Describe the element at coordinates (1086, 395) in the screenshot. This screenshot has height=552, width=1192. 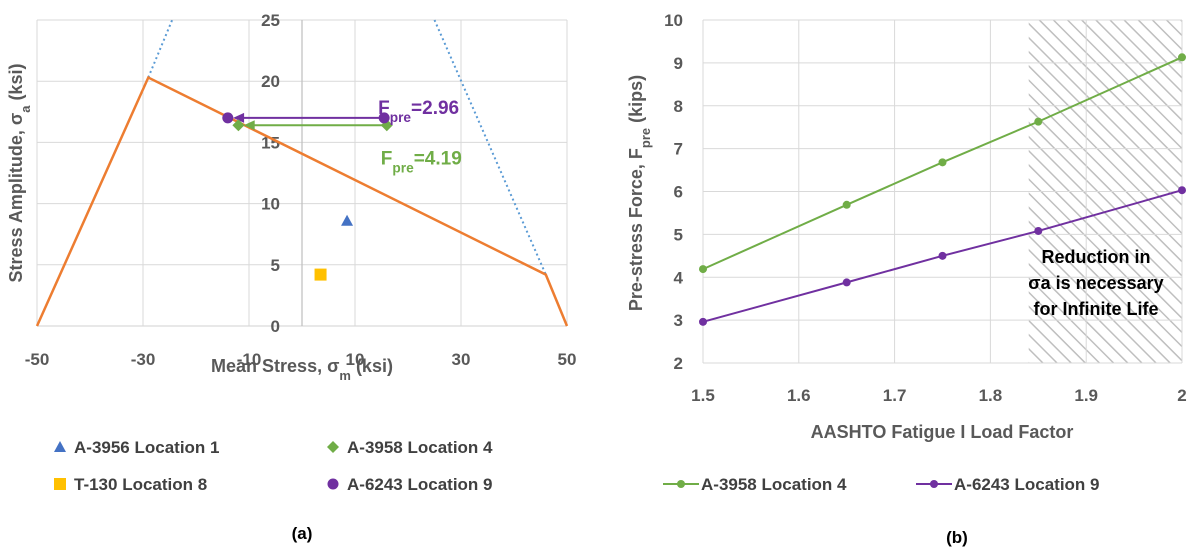
I see `x-tick-label-4: 1.9` at that location.